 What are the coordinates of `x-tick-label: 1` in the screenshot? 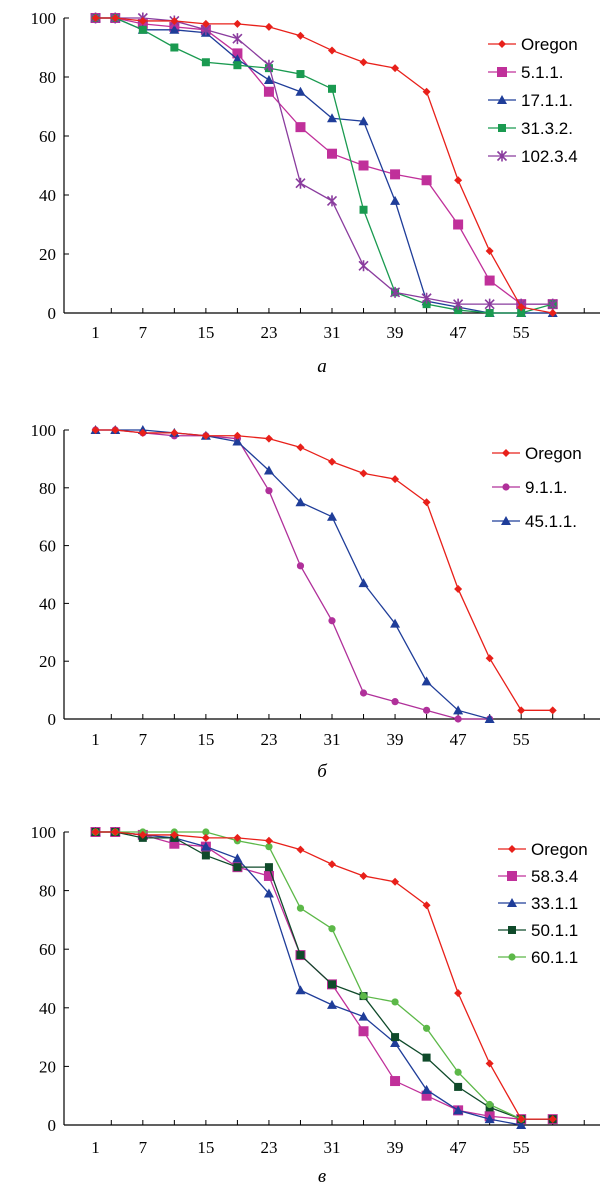 It's located at (95, 1147).